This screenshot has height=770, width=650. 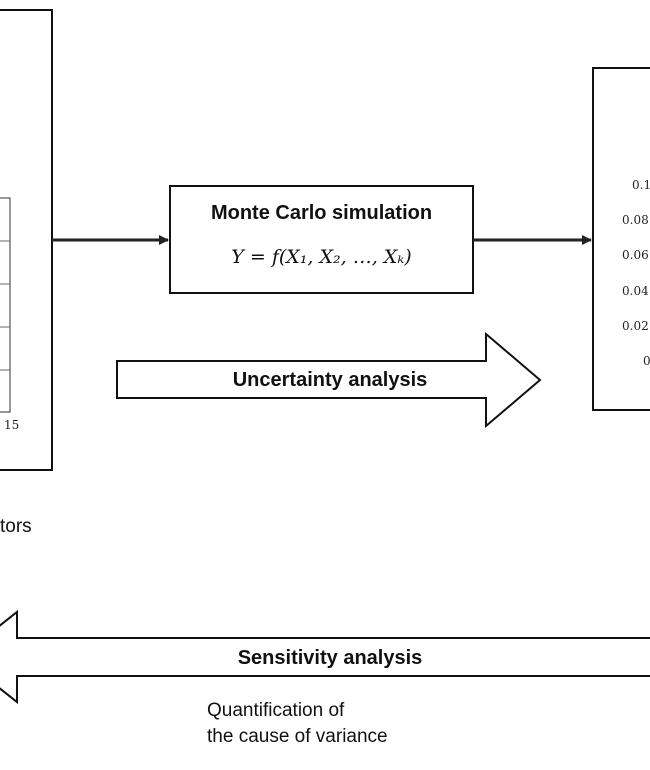 What do you see at coordinates (321, 213) in the screenshot?
I see `monte-carlo-title: Monte Carlo simulation` at bounding box center [321, 213].